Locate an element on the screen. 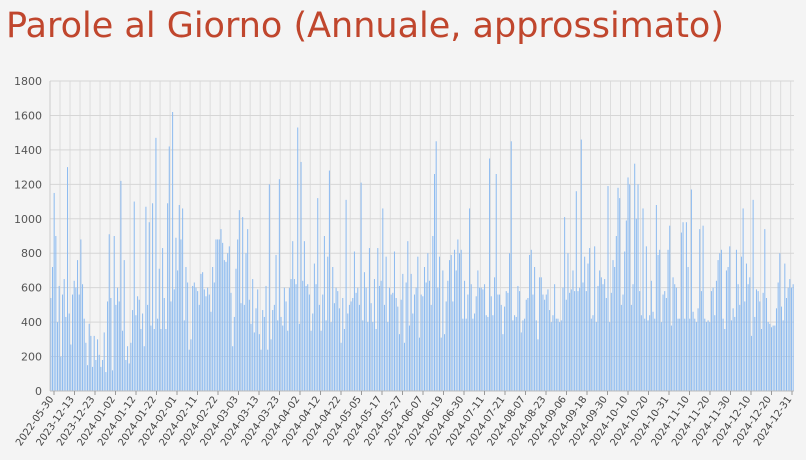 The height and width of the screenshot is (460, 806). y-tick-label: 1800 is located at coordinates (28, 81).